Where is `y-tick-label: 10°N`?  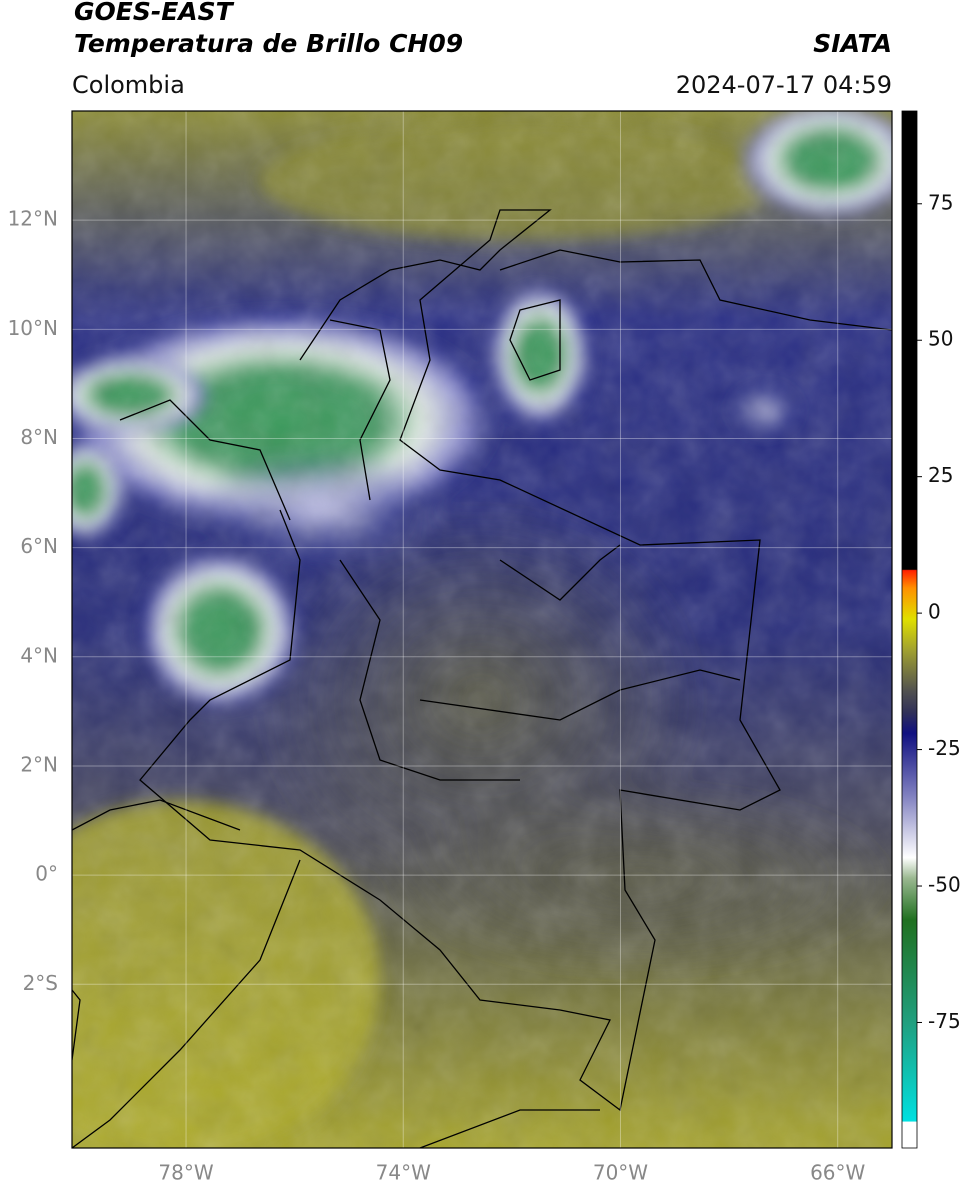 y-tick-label: 10°N is located at coordinates (33, 328).